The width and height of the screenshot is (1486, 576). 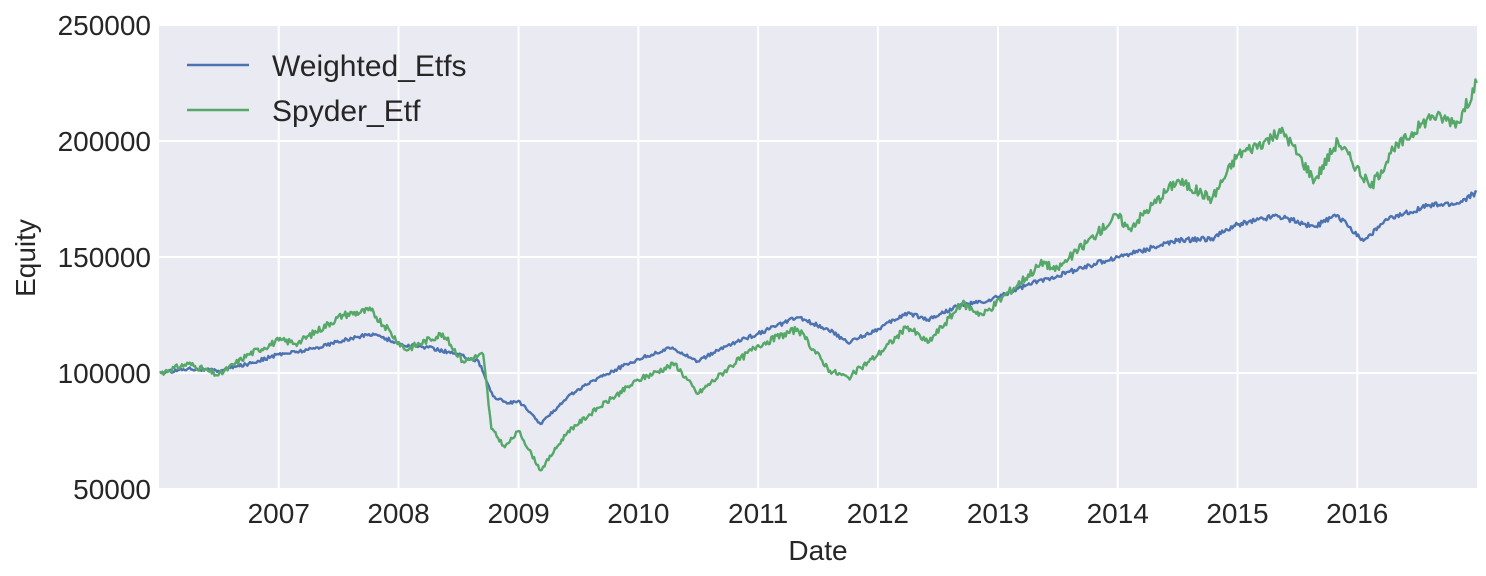 What do you see at coordinates (1237, 513) in the screenshot?
I see `x-tick-label: 2015` at bounding box center [1237, 513].